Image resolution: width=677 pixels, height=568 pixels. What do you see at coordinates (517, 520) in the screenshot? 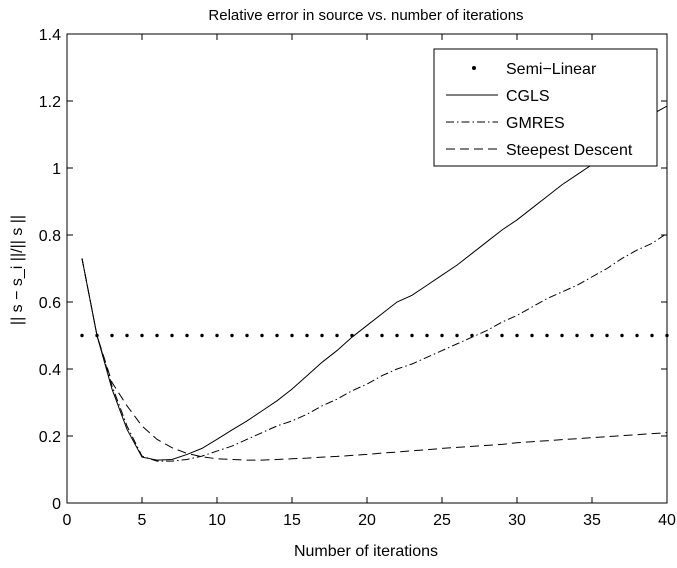
I see `x-tick-label: 30` at bounding box center [517, 520].